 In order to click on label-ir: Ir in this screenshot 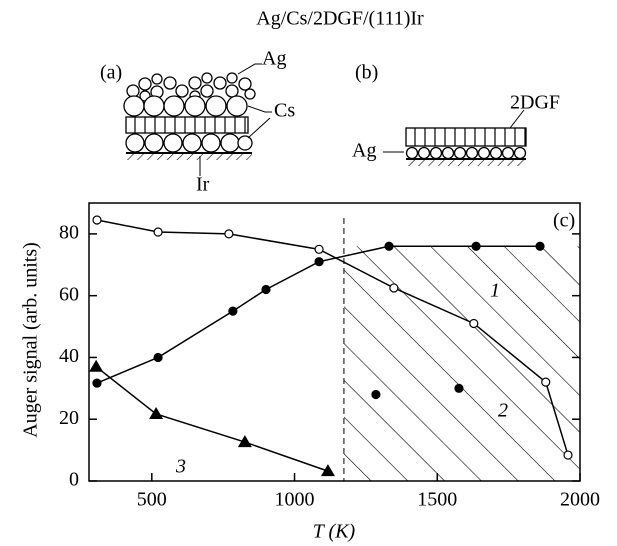, I will do `click(203, 185)`.